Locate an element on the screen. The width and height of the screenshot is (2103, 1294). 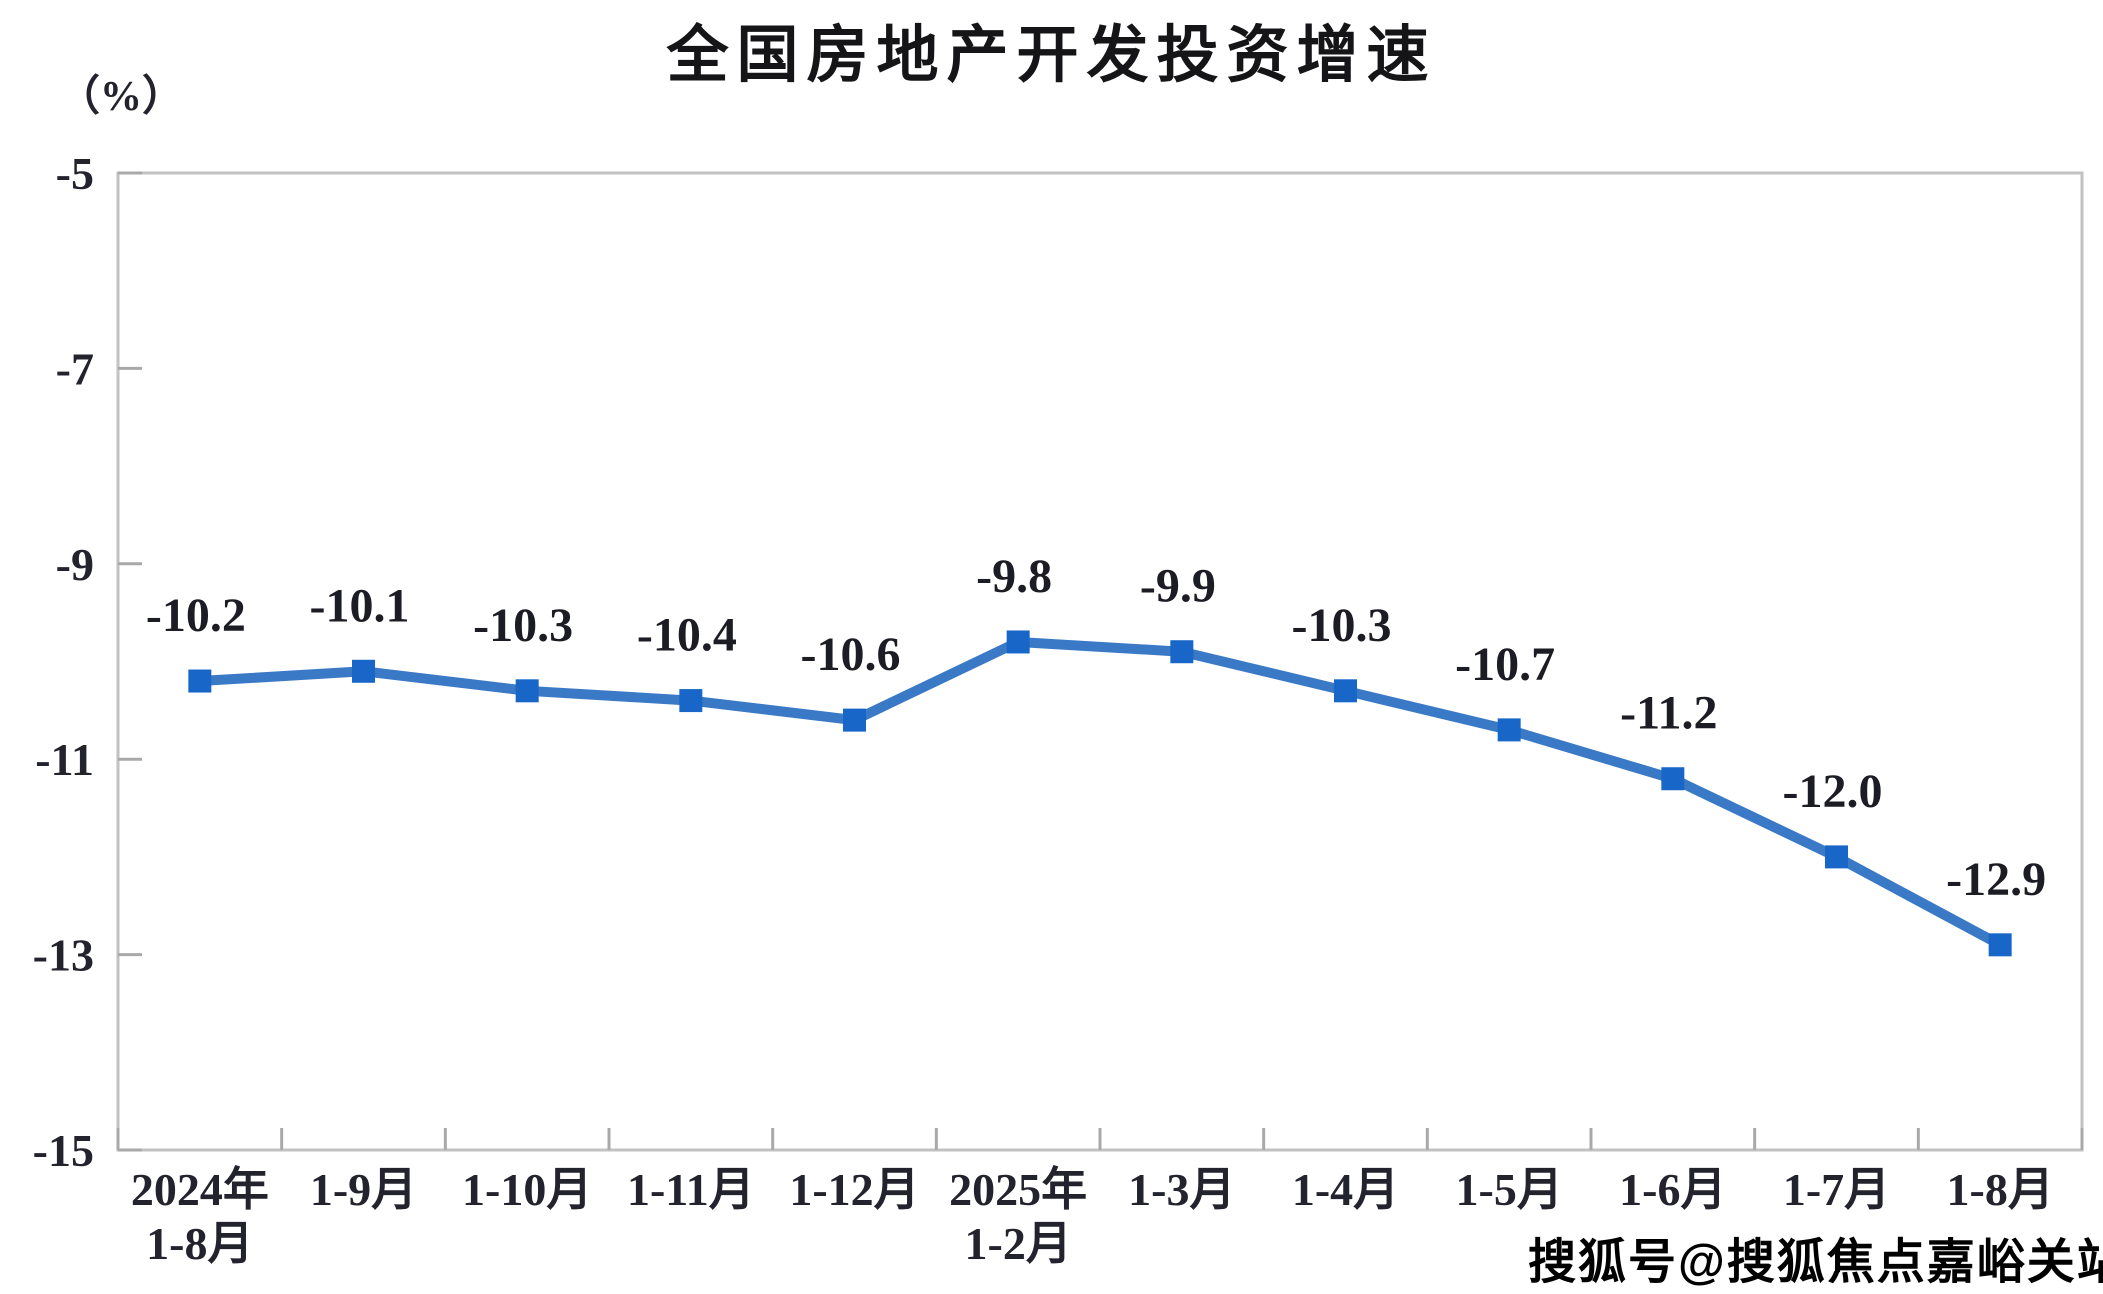
x-axis-label: 1-10月 is located at coordinates (527, 1189).